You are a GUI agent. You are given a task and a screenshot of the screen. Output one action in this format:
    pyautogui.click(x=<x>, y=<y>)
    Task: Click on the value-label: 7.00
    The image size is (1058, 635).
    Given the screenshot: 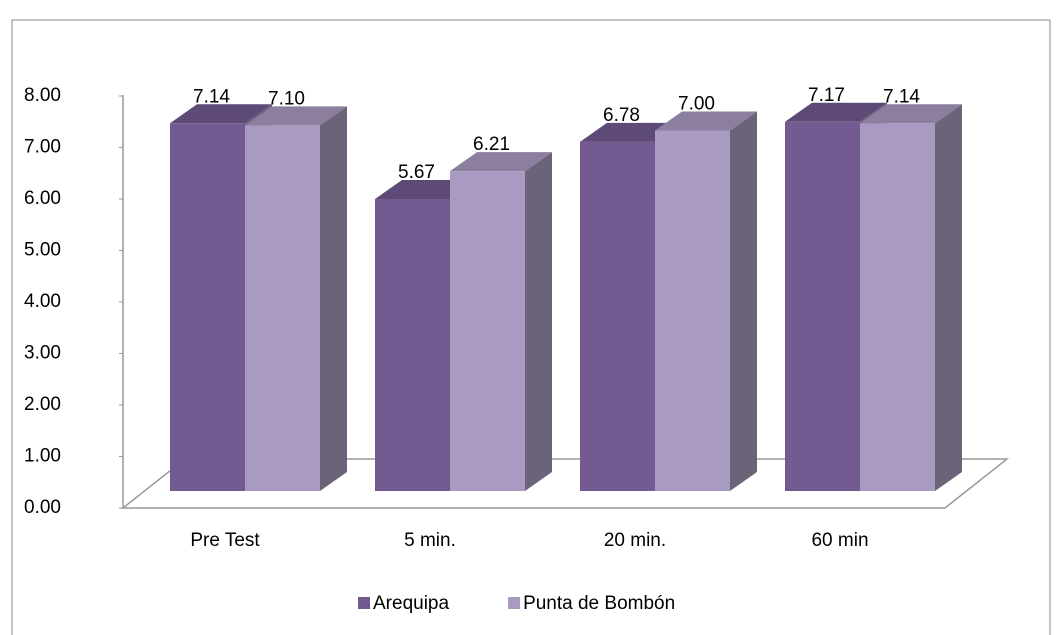 What is the action you would take?
    pyautogui.click(x=696, y=104)
    